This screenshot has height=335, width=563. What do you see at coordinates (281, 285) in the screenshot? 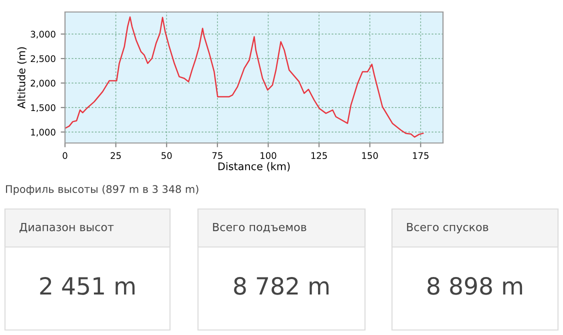
I see `text: 8 782 m` at bounding box center [281, 285].